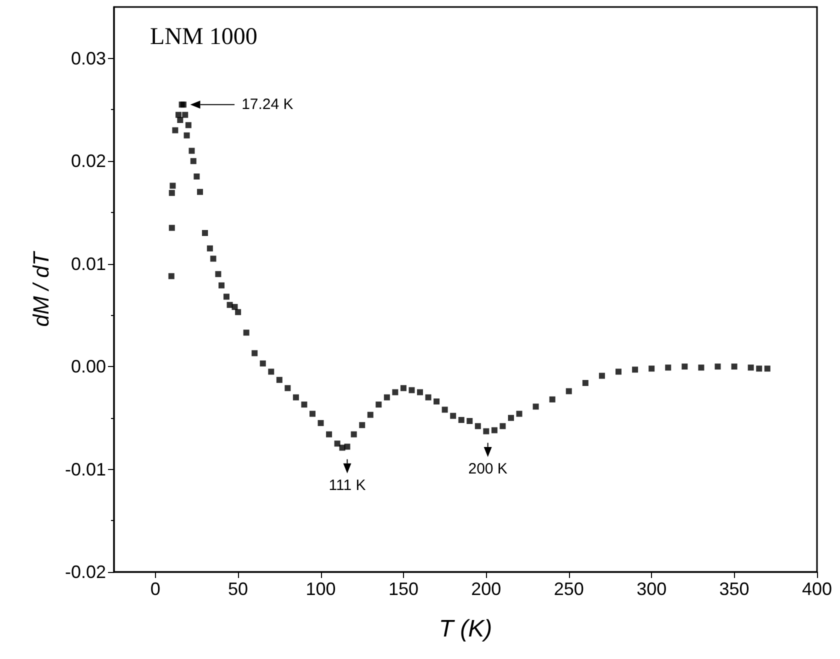 This screenshot has width=840, height=659. What do you see at coordinates (155, 589) in the screenshot?
I see `x-tick-label: 0` at bounding box center [155, 589].